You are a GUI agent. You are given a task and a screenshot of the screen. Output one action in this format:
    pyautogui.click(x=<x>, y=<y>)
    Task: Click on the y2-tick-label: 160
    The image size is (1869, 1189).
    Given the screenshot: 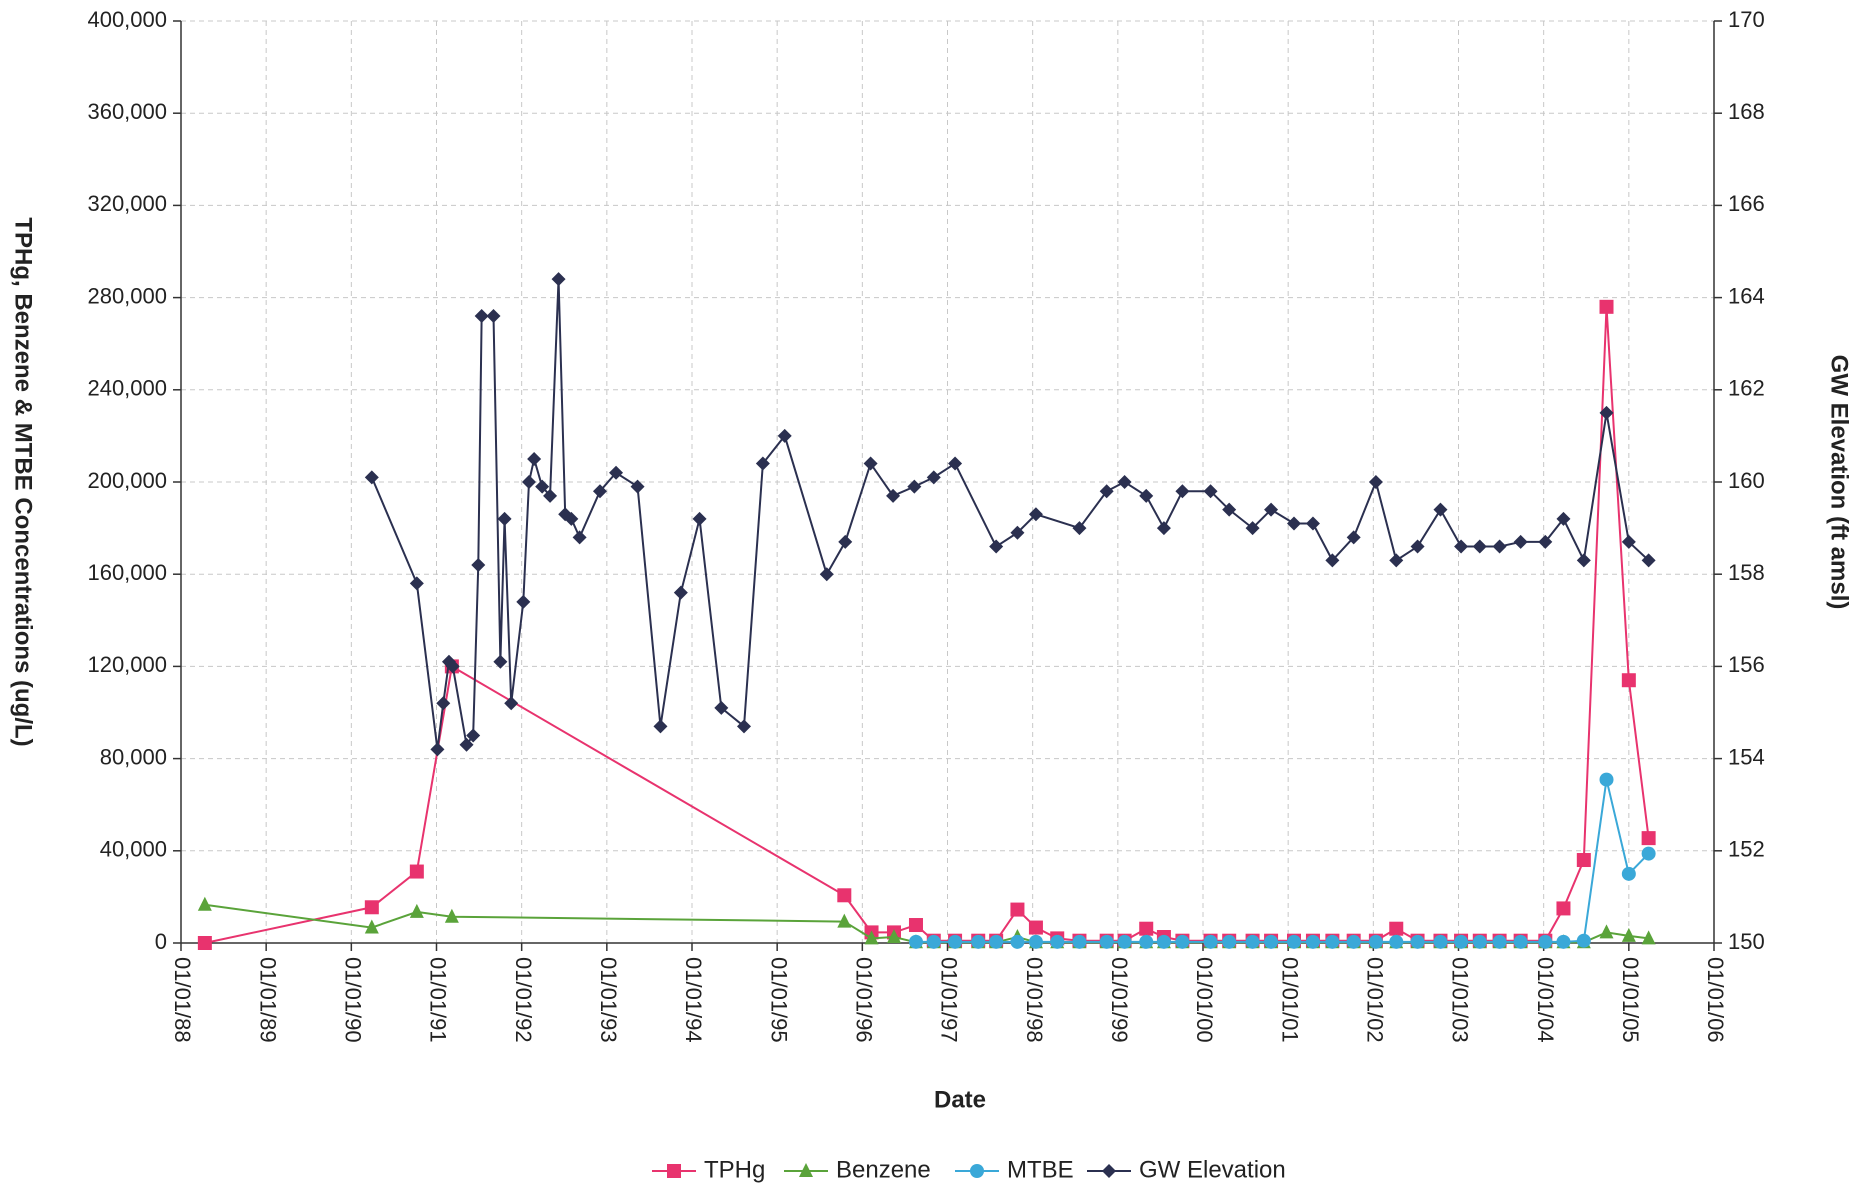 What is the action you would take?
    pyautogui.click(x=1746, y=480)
    